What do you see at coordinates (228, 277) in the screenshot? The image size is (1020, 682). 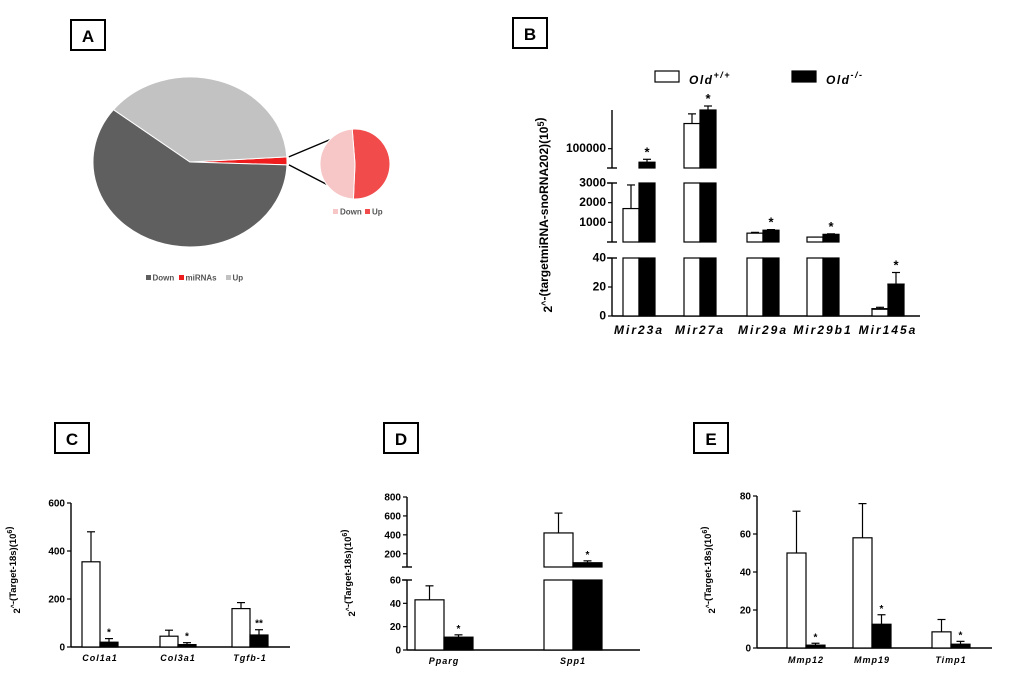 I see `pie-legend-swatch-up` at bounding box center [228, 277].